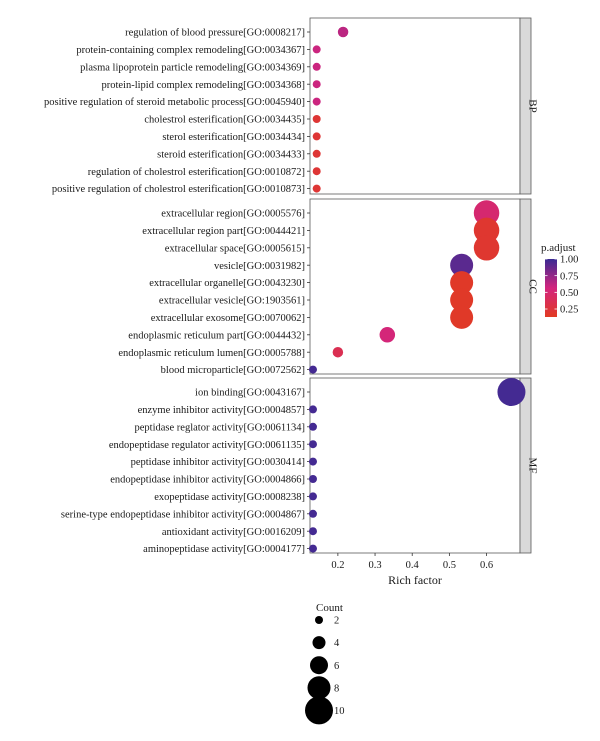 Image resolution: width=600 pixels, height=741 pixels. I want to click on size-legend-label: 2, so click(336, 621).